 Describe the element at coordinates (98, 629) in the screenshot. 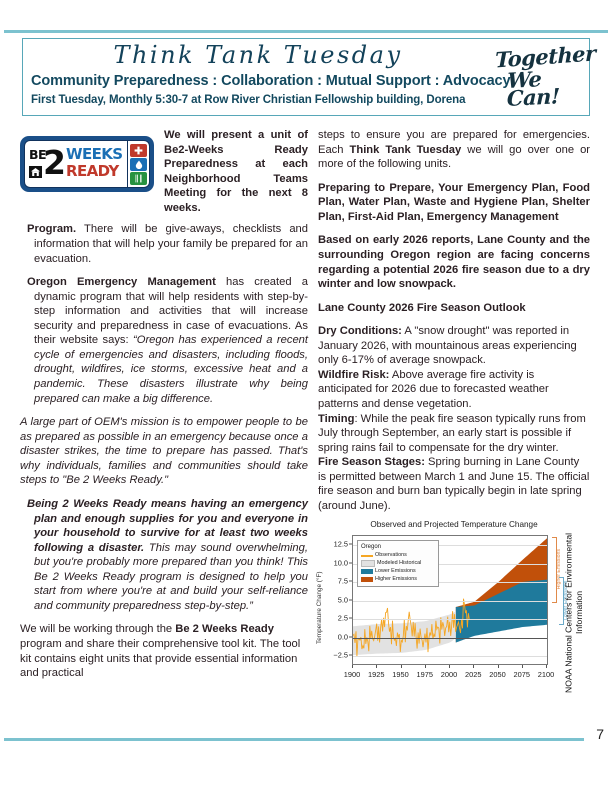

I see `paragraph-toolkit-a: We will be working through the` at that location.